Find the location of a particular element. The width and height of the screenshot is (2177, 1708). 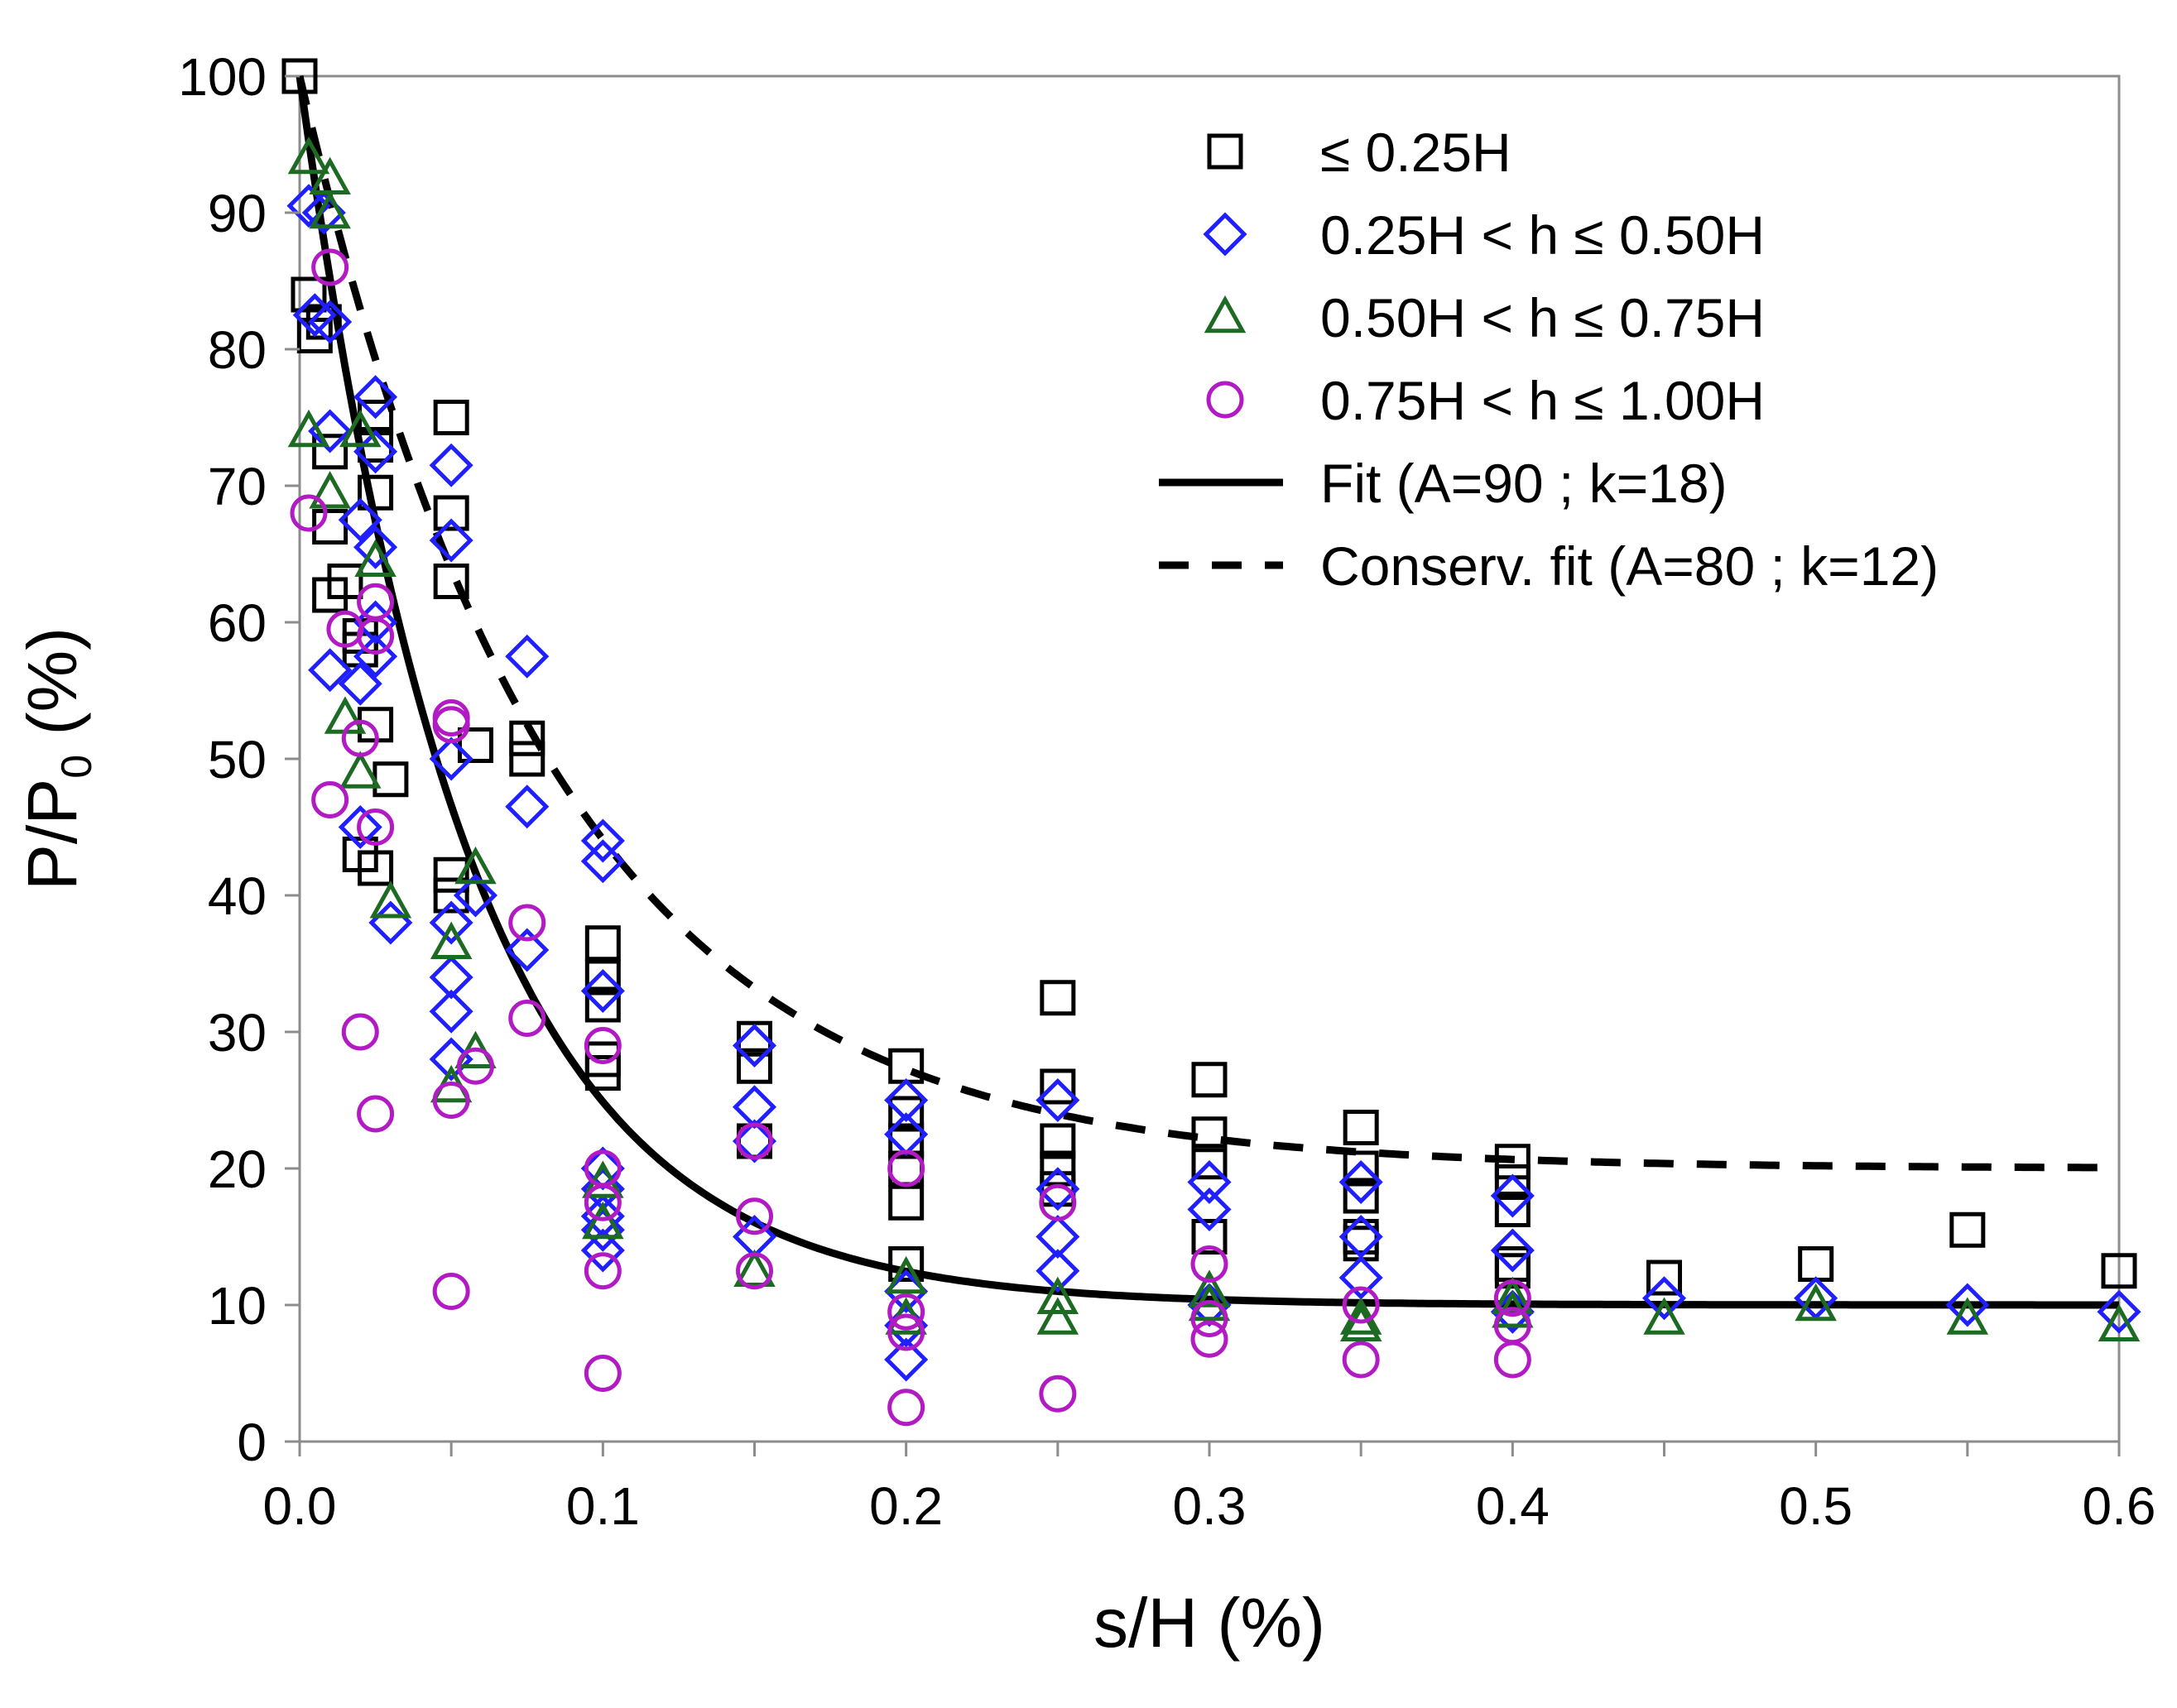

y-tick-label: 40 is located at coordinates (237, 896).